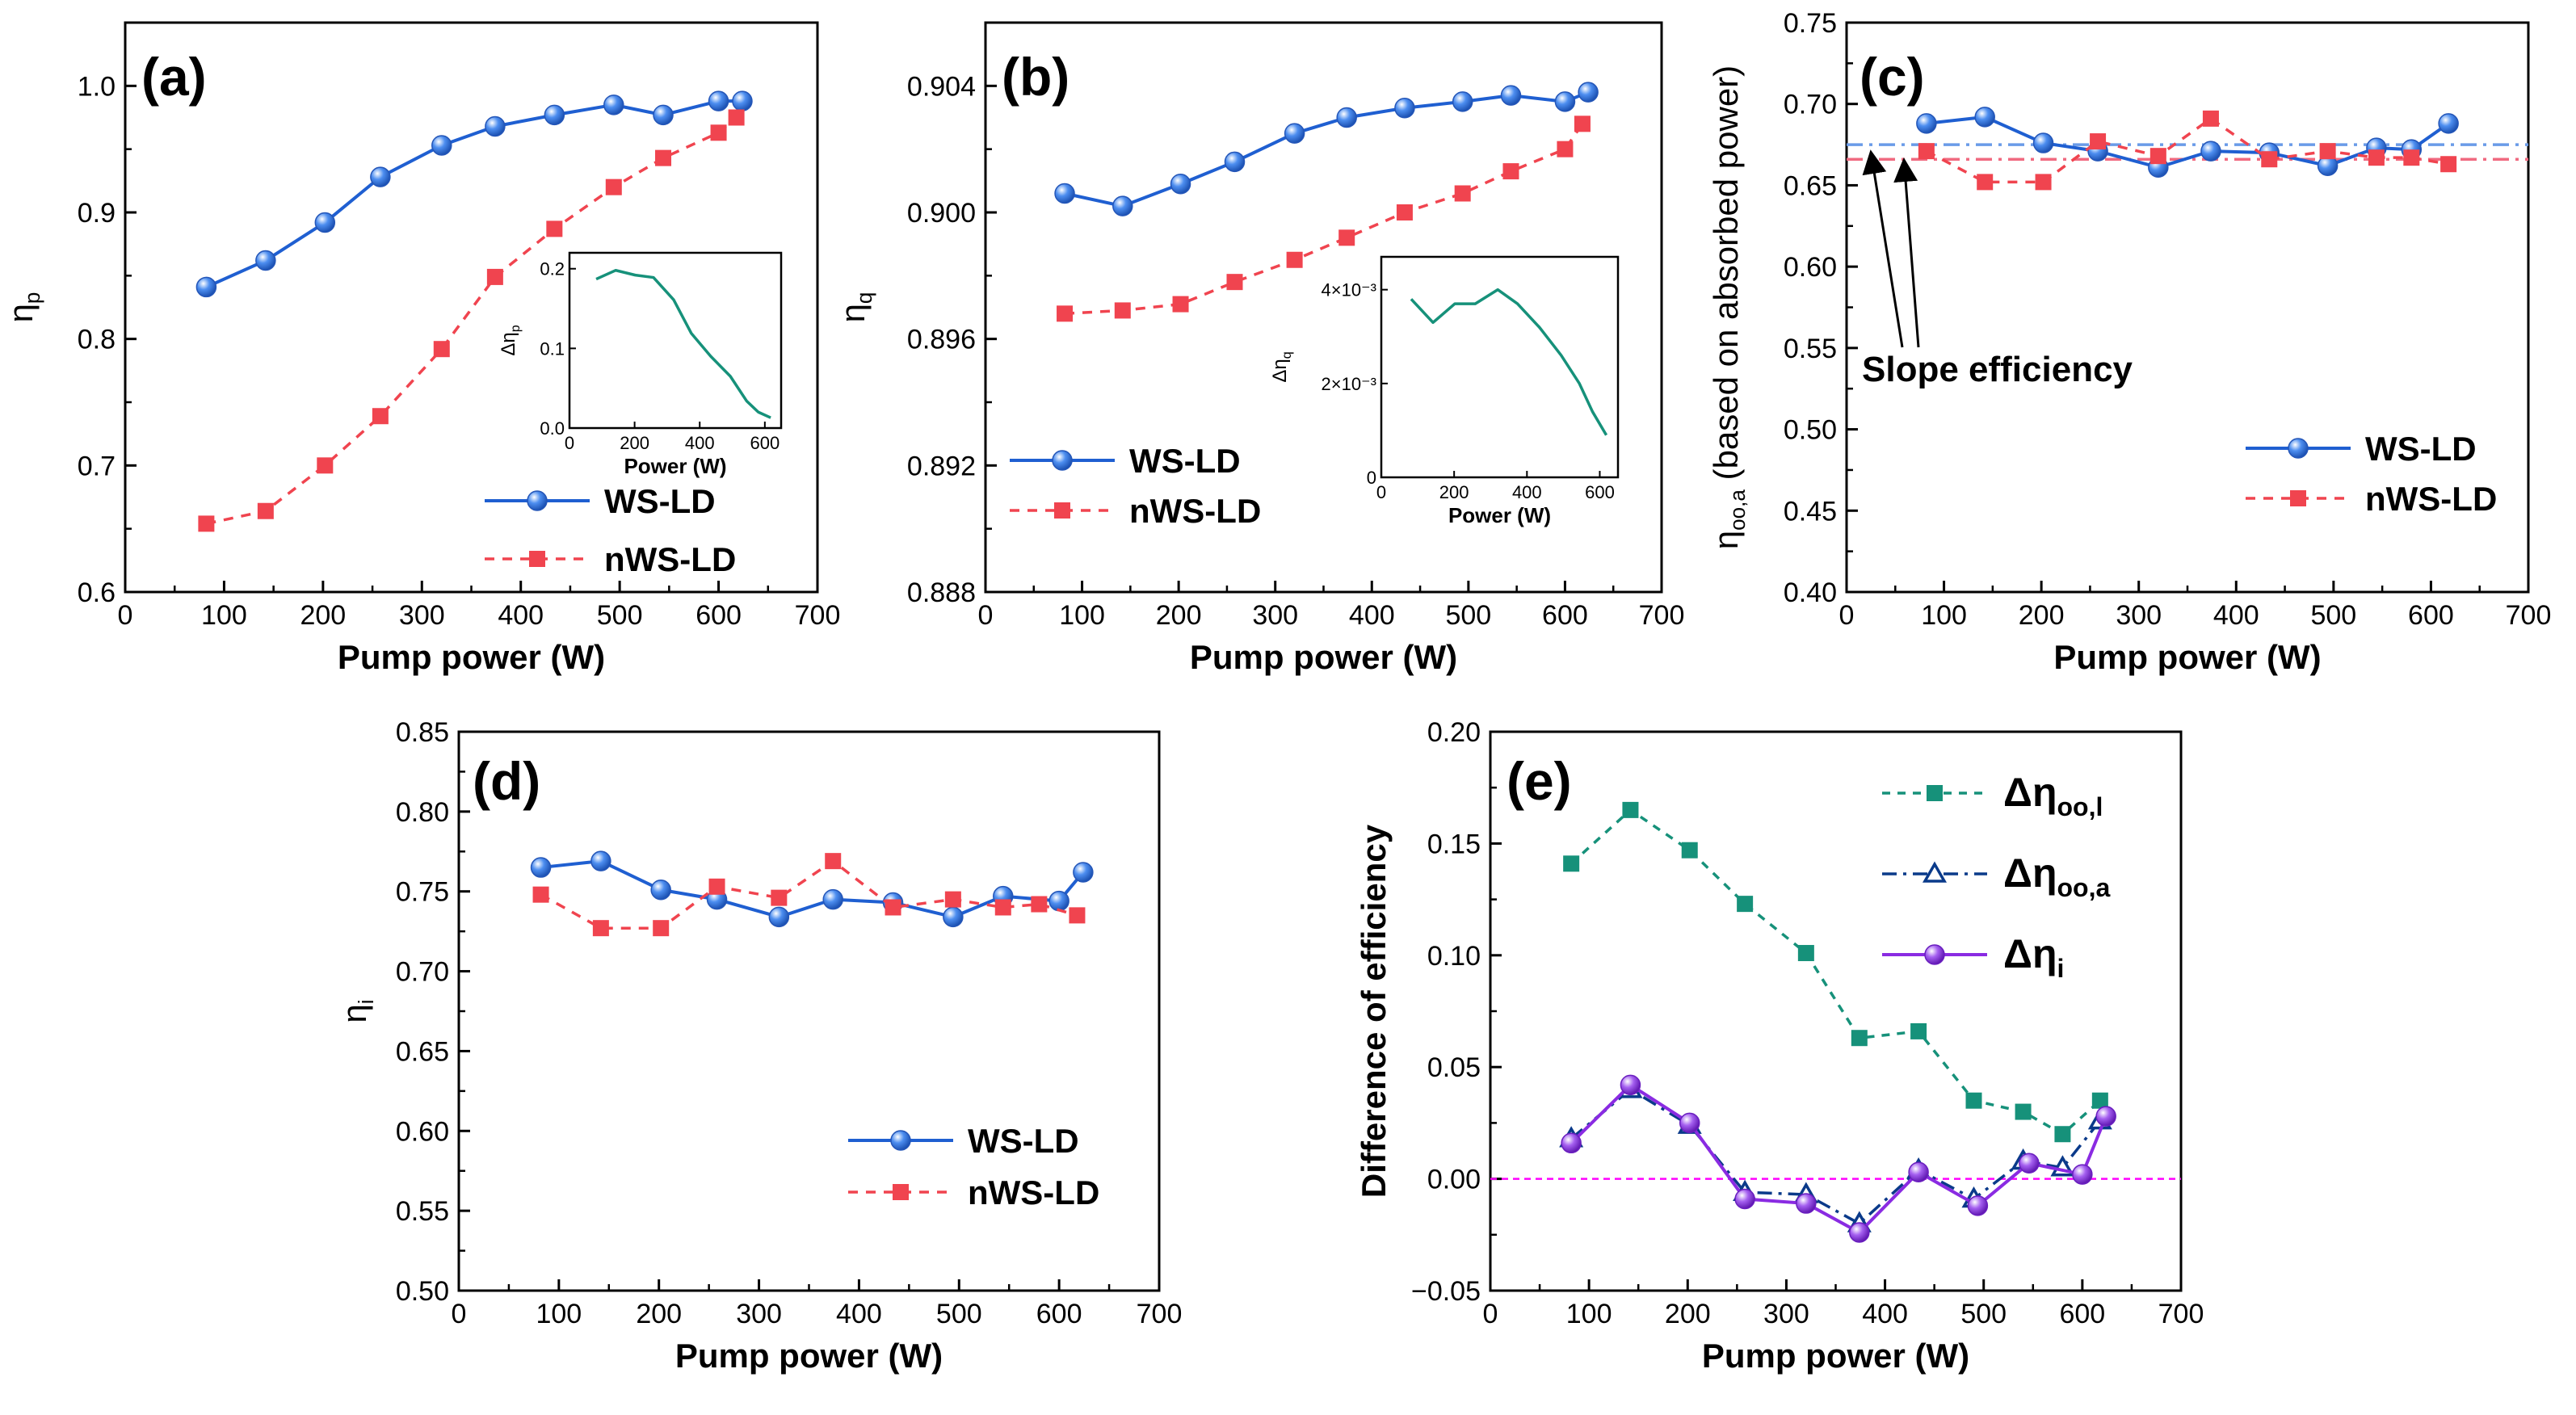 The image size is (2576, 1415). Describe the element at coordinates (423, 1051) in the screenshot. I see `y-tick-label: 0.65` at that location.